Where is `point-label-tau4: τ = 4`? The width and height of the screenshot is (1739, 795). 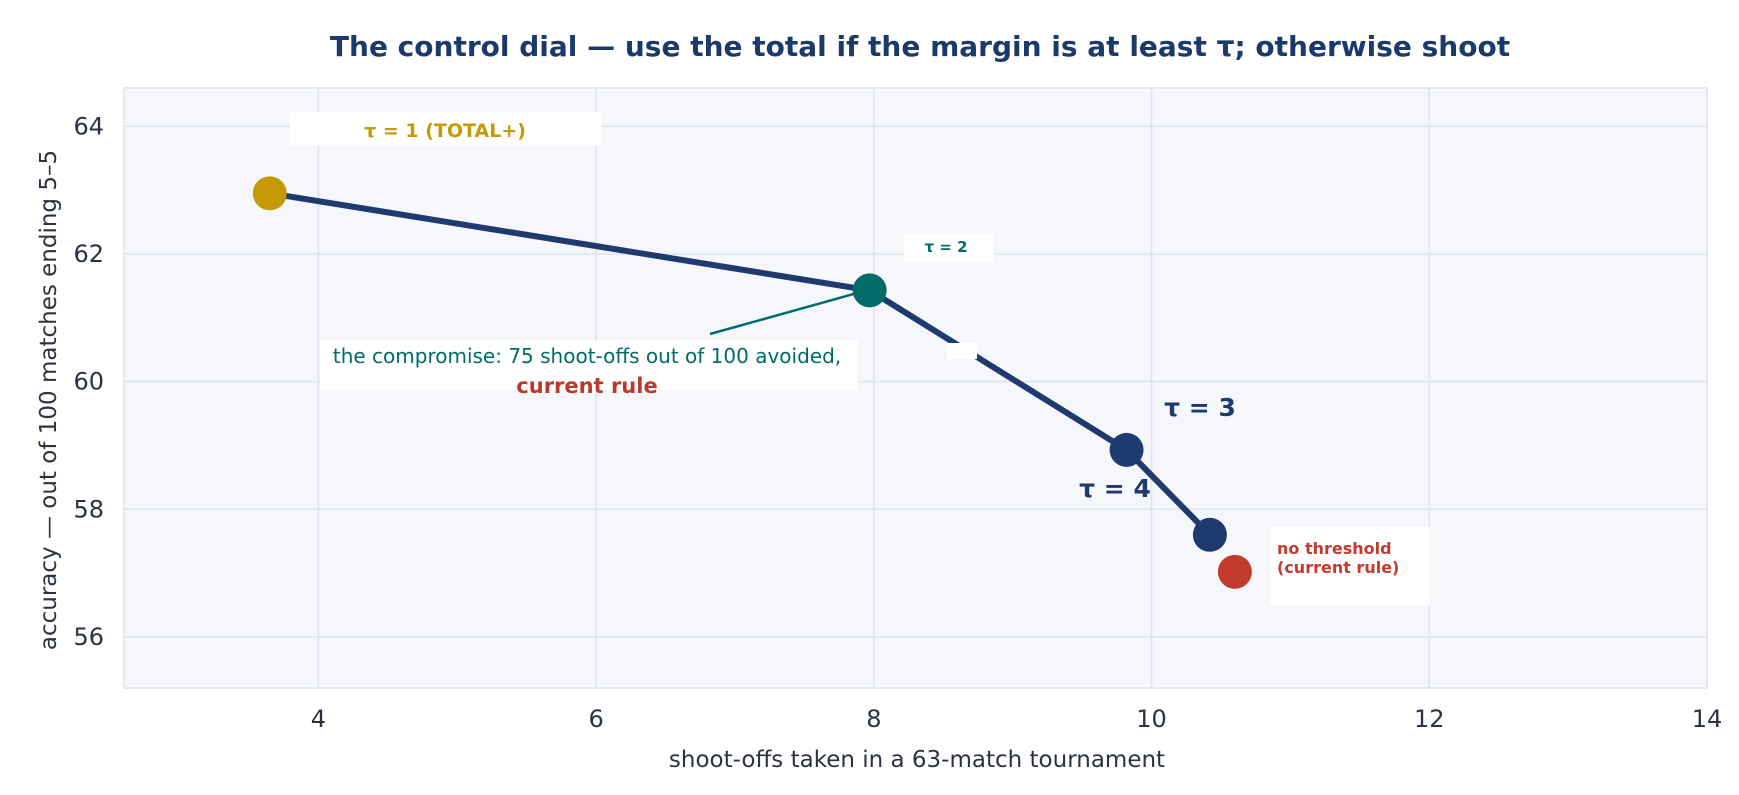
point-label-tau4: τ = 4 is located at coordinates (1115, 488).